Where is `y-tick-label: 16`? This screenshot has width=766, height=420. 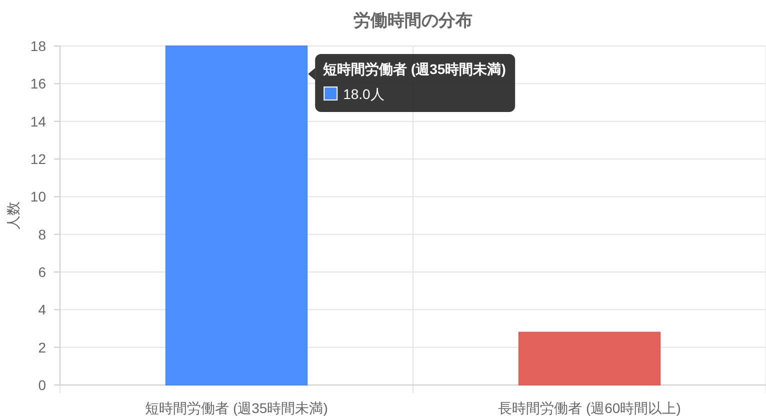
y-tick-label: 16 is located at coordinates (38, 84).